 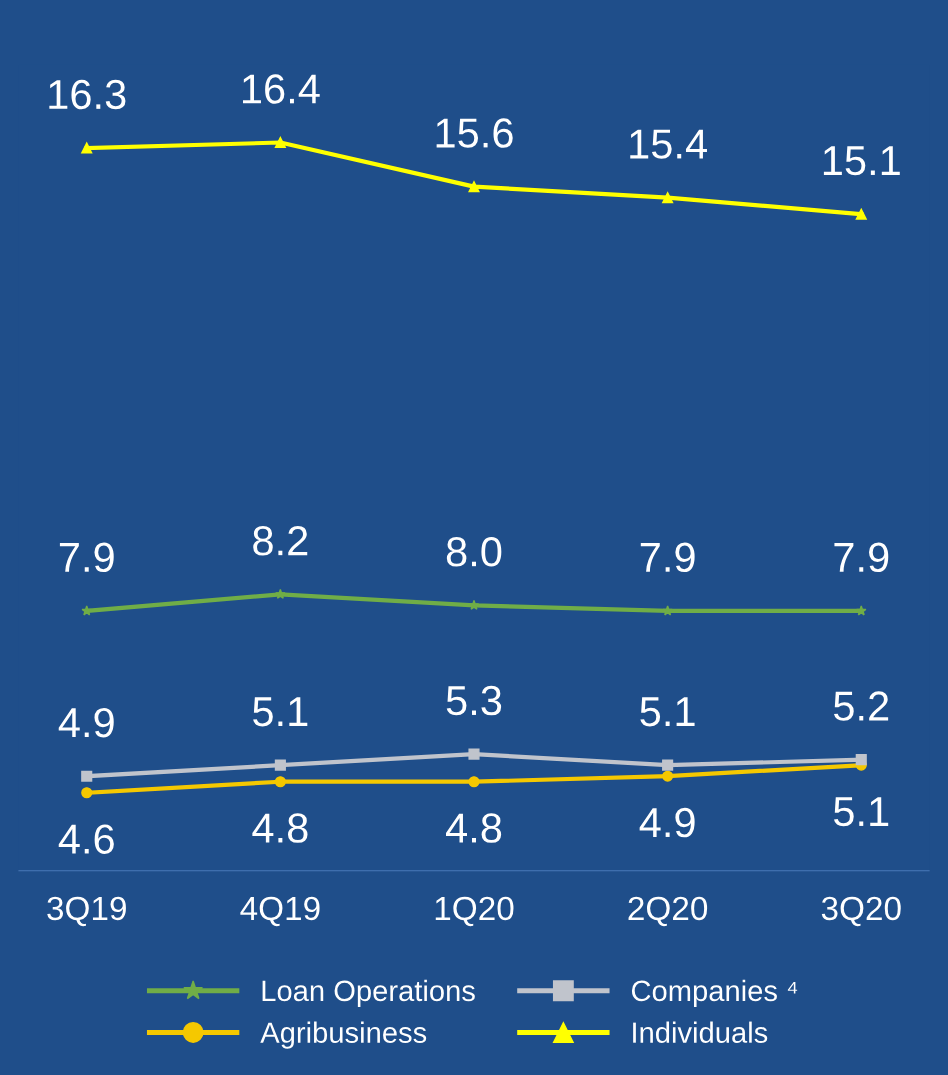 What do you see at coordinates (343, 1035) in the screenshot?
I see `legend-label: Agribusiness` at bounding box center [343, 1035].